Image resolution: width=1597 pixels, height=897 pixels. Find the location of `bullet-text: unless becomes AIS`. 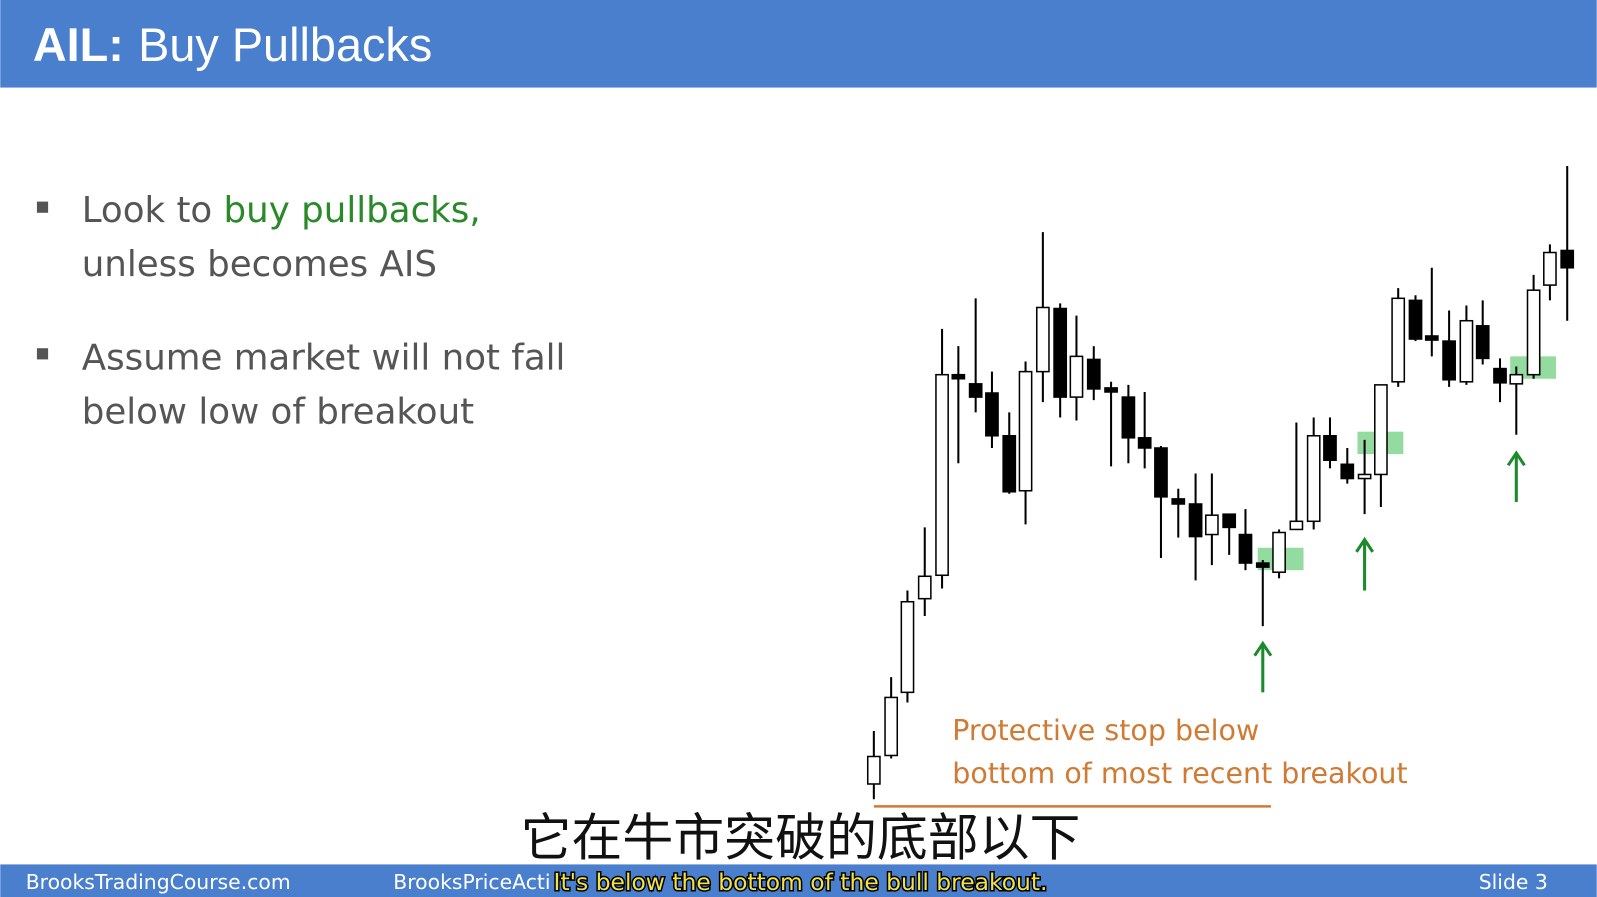

bullet-text: unless becomes AIS is located at coordinates (259, 264).